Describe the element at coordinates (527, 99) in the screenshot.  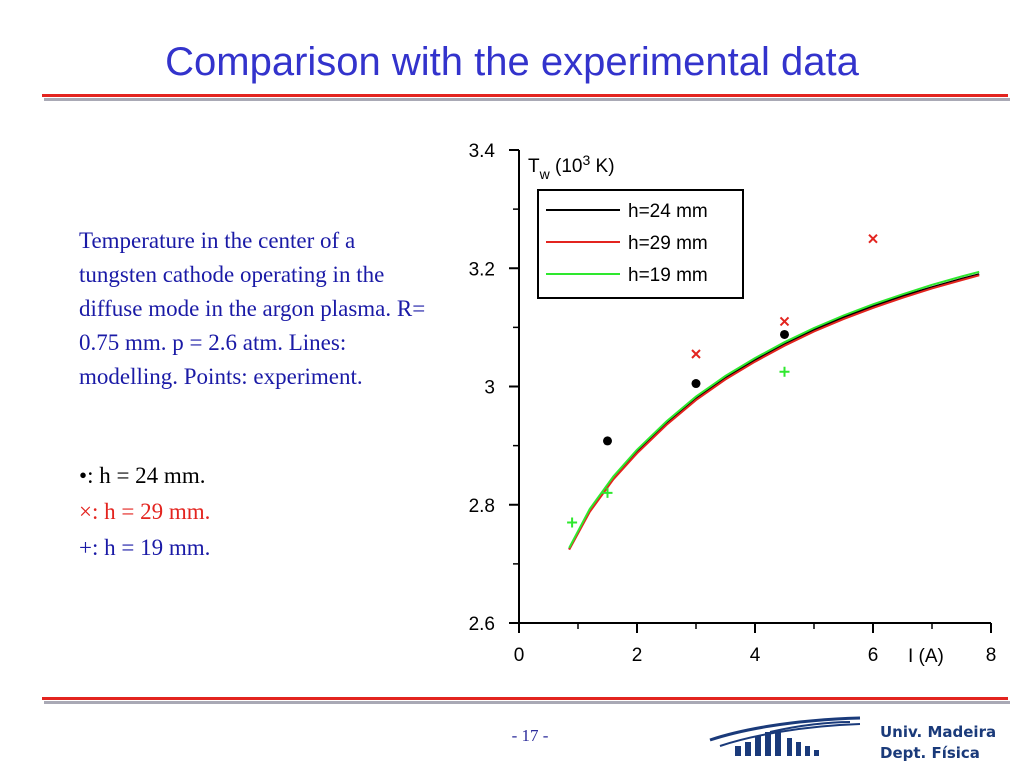
I see `top-rule-shadow` at that location.